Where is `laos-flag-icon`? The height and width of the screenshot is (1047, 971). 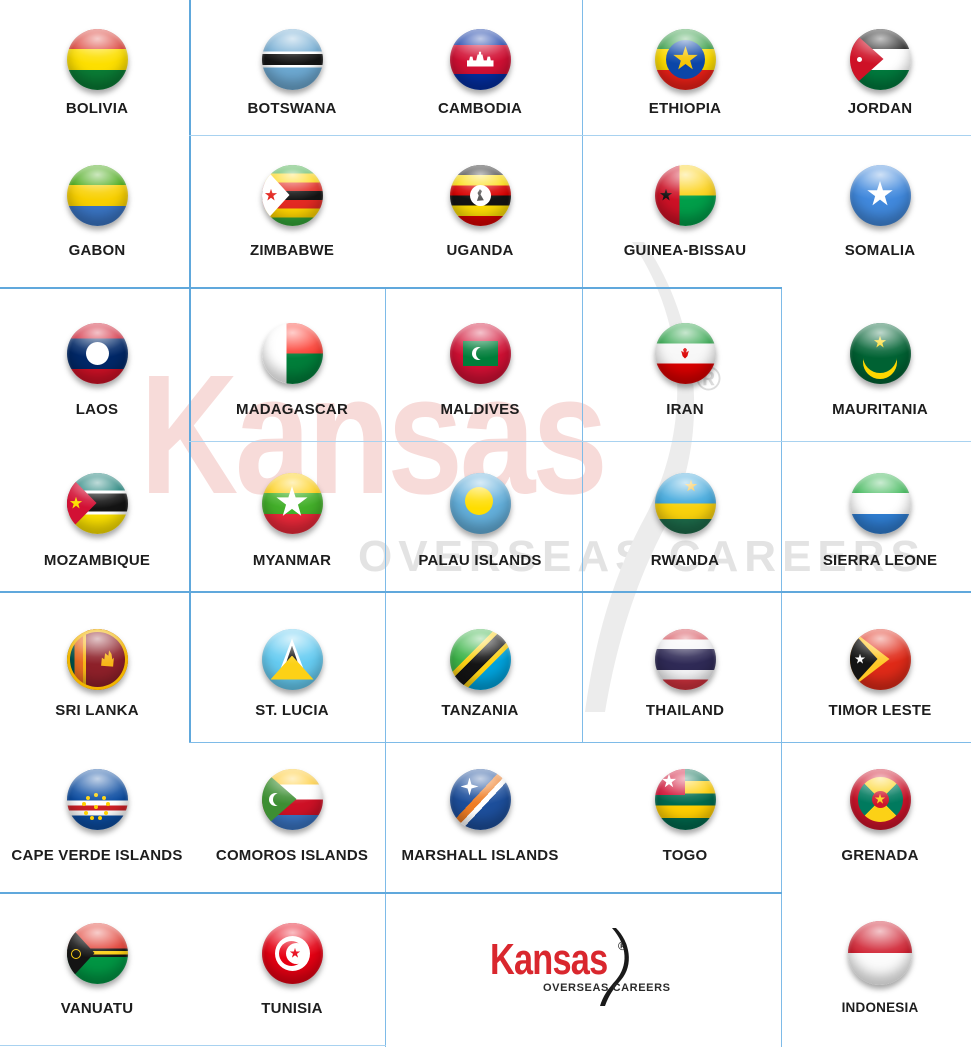
laos-flag-icon is located at coordinates (97, 353).